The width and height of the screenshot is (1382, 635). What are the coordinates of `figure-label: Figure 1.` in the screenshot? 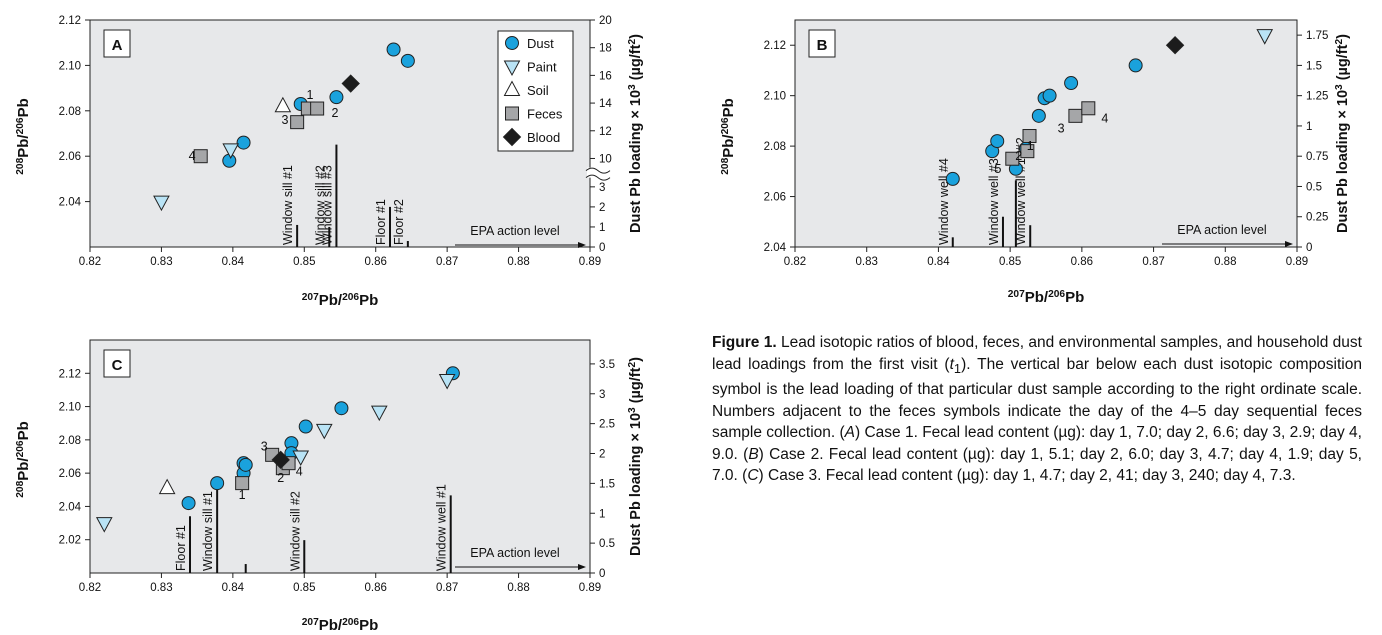 It's located at (744, 342).